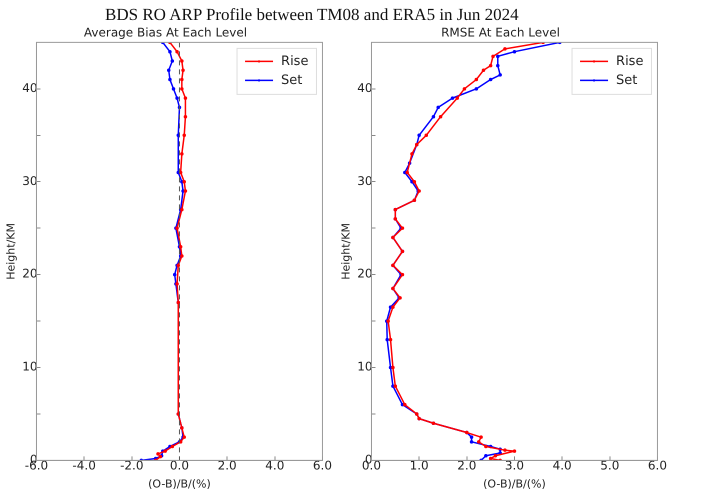 Image resolution: width=710 pixels, height=492 pixels. What do you see at coordinates (610, 465) in the screenshot?
I see `x-tick-label: 5.0` at bounding box center [610, 465].